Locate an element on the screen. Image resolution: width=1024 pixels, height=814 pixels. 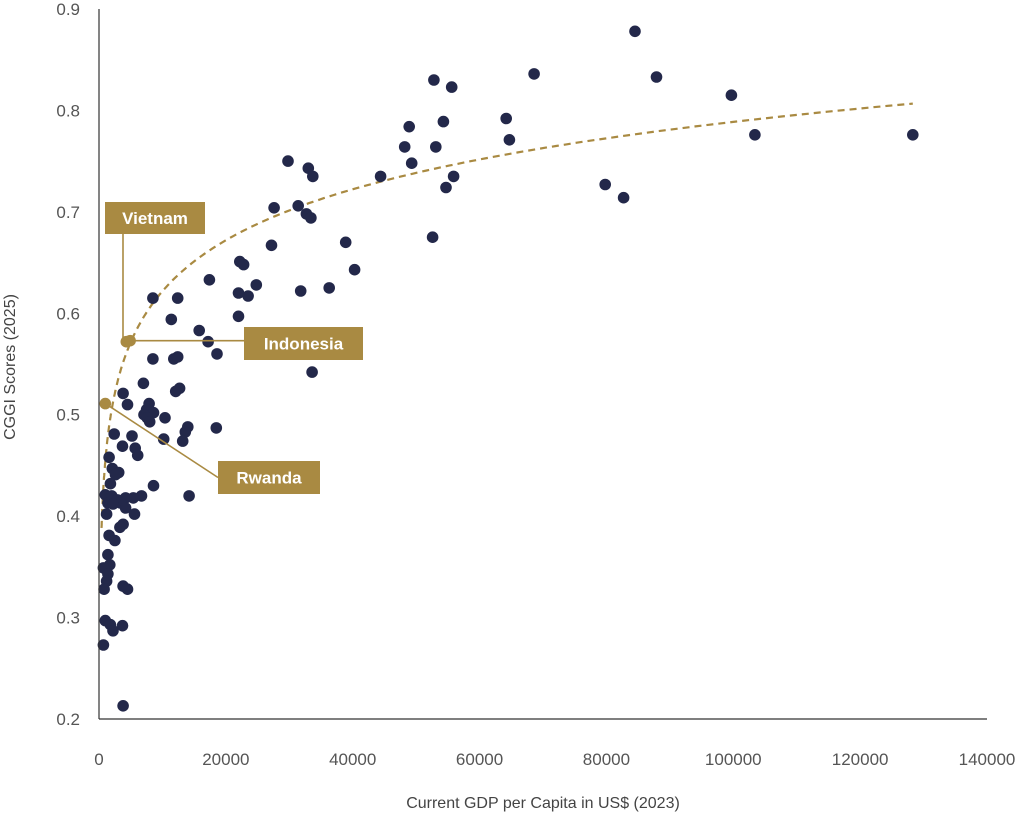
y-tick-label: 0.4 is located at coordinates (68, 516).